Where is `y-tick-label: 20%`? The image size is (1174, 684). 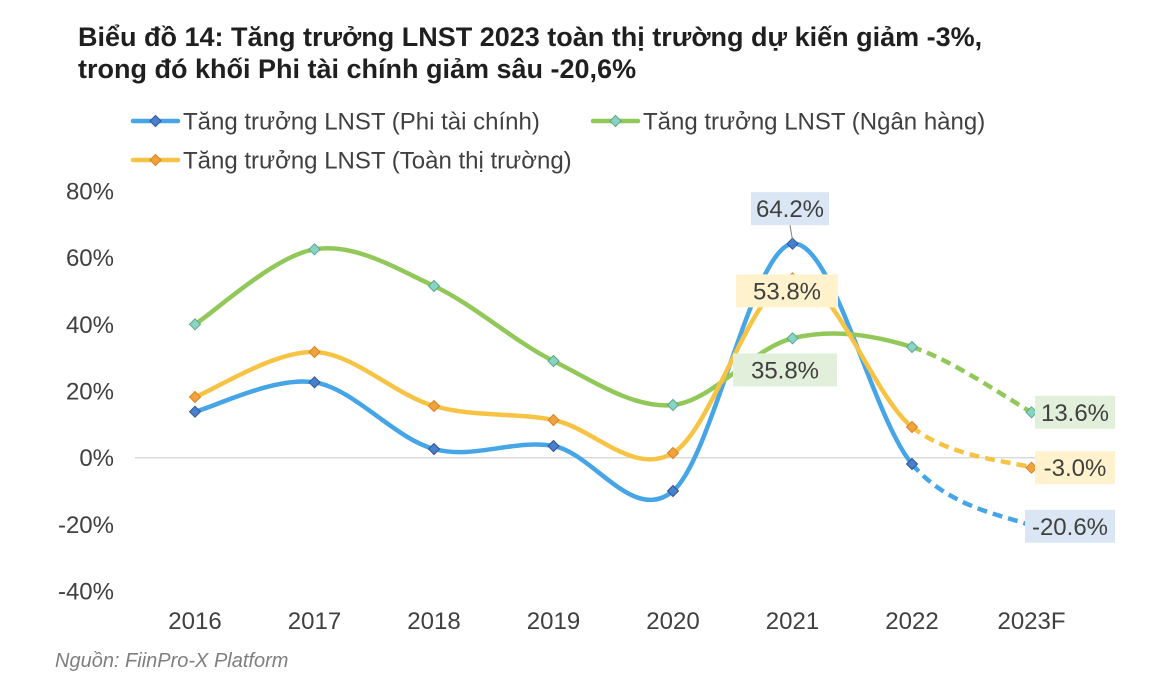
y-tick-label: 20% is located at coordinates (90, 392).